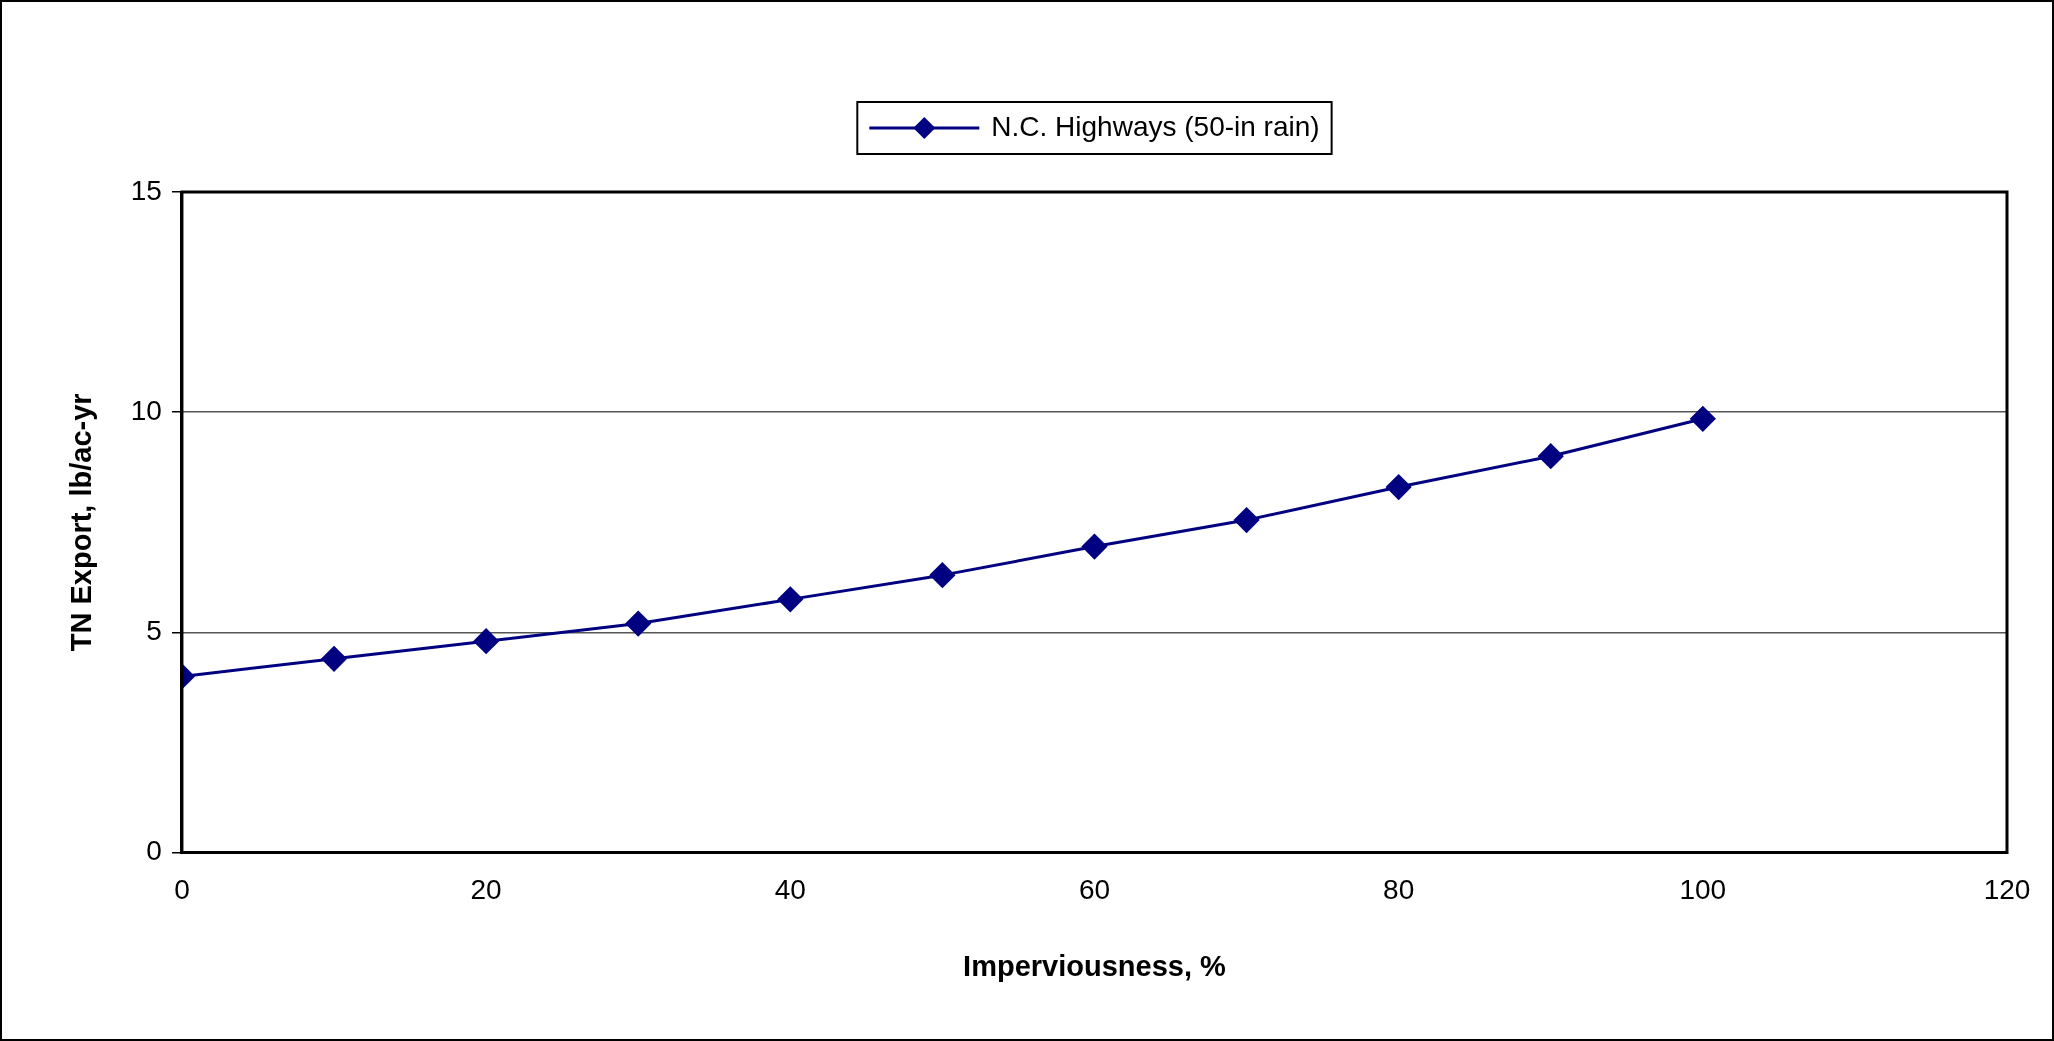  What do you see at coordinates (486, 890) in the screenshot?
I see `x-tick-label: 20` at bounding box center [486, 890].